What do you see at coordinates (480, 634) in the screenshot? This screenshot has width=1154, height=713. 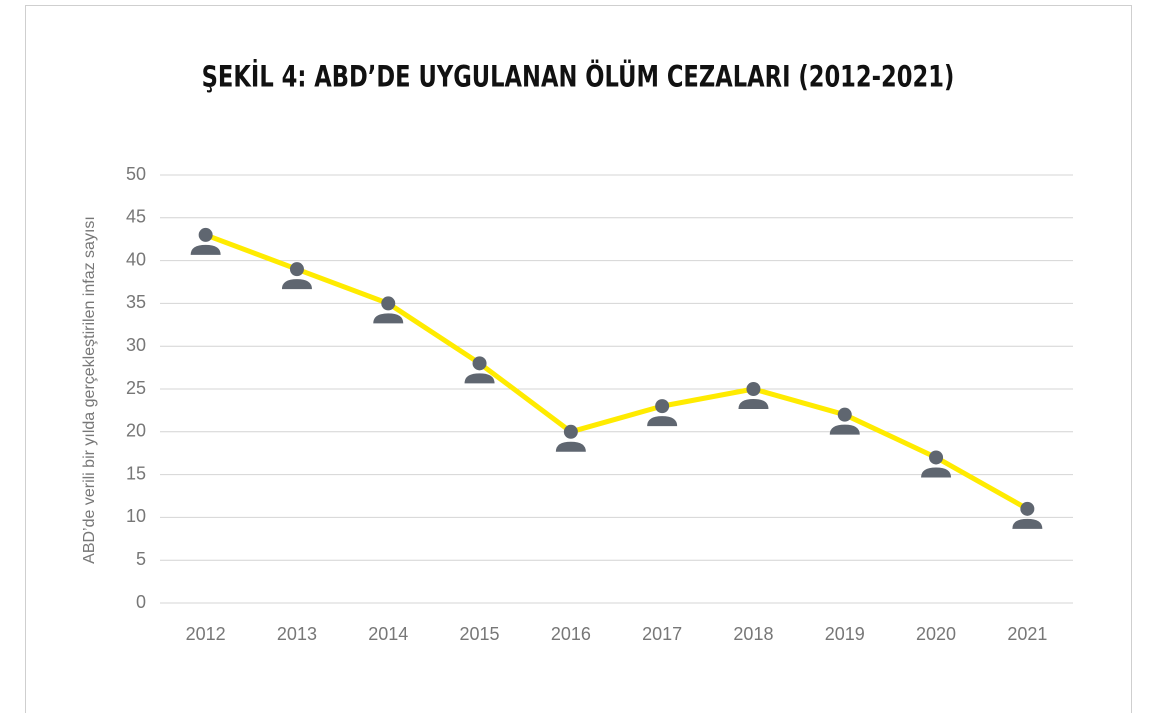 I see `x-tick-label: 2015` at bounding box center [480, 634].